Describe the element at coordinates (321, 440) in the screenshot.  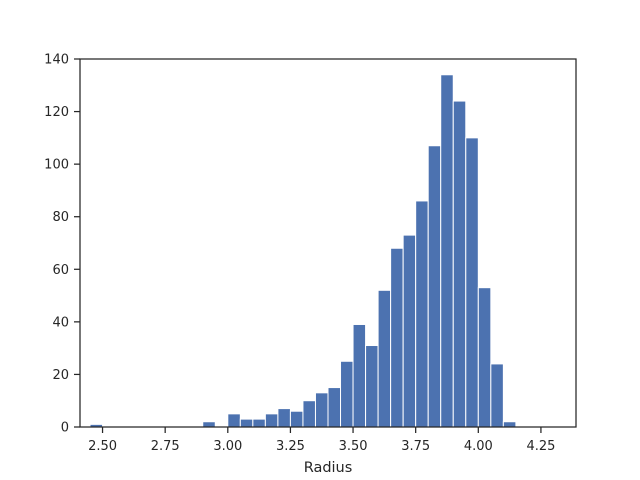
I see `x-axis-ticks: 2.50 2.75 3.00 3.25 3.50 3.75 4.00 4.25` at that location.